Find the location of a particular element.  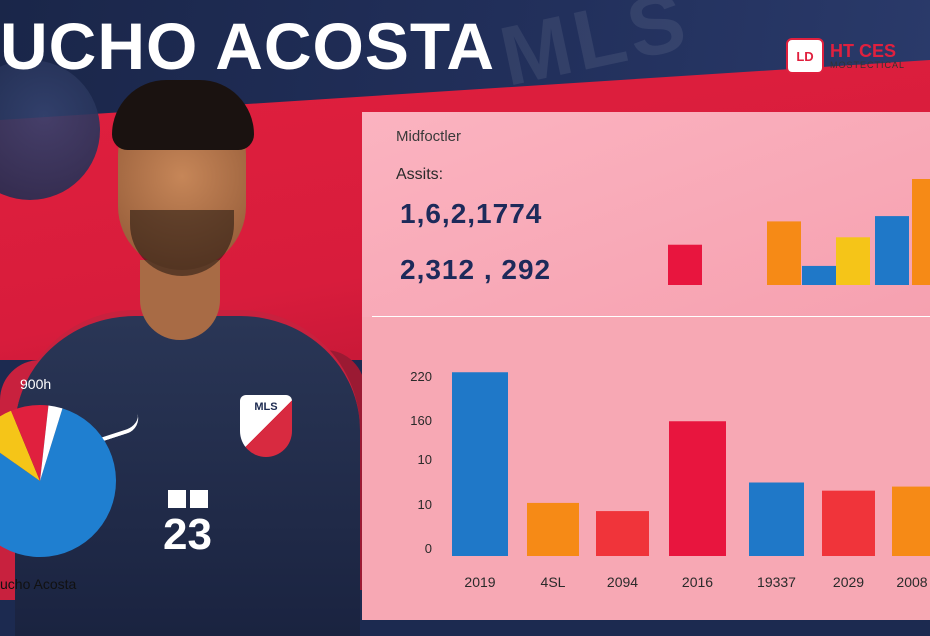

y-tick-label: 160 is located at coordinates (421, 420).